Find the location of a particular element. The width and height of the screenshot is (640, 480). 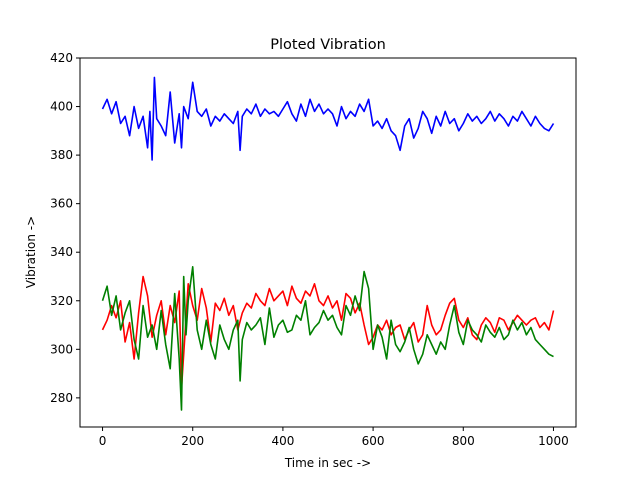

x-axis-label: Time in sec -> is located at coordinates (327, 463).